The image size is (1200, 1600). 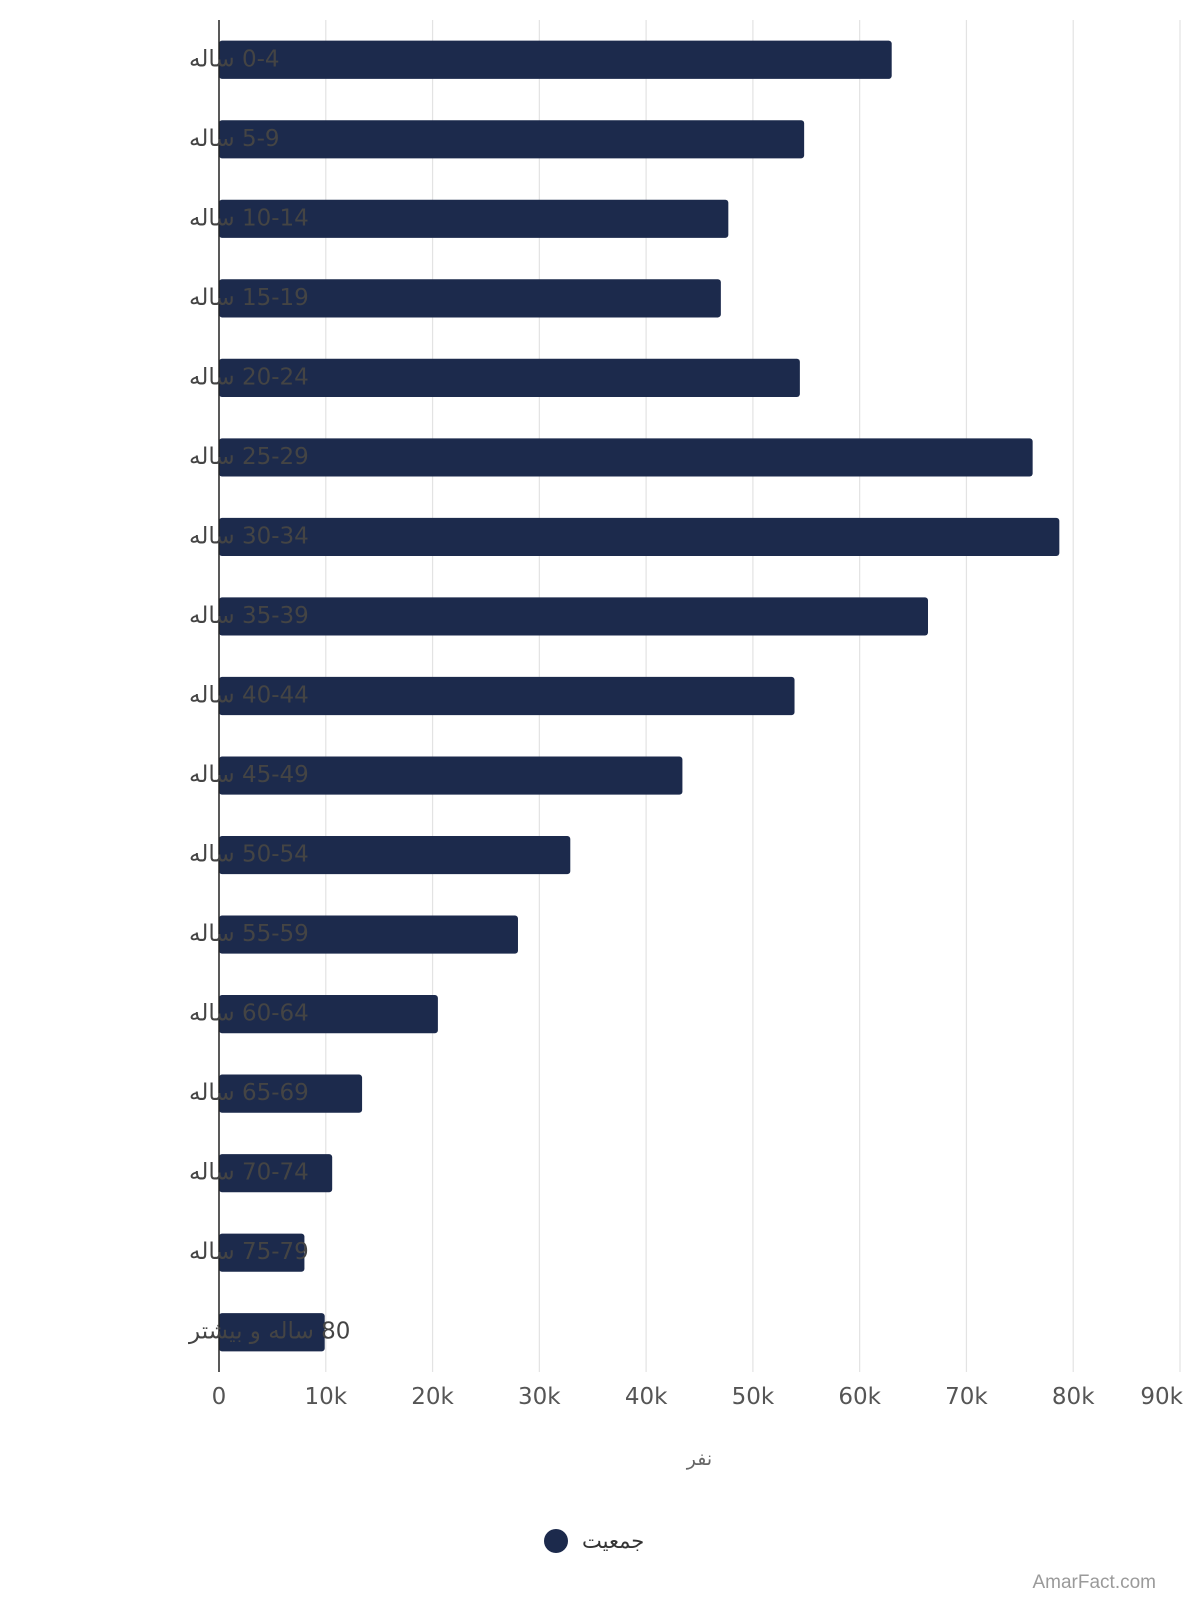 What do you see at coordinates (249, 457) in the screenshot?
I see `category-label: 25-29 ساله` at bounding box center [249, 457].